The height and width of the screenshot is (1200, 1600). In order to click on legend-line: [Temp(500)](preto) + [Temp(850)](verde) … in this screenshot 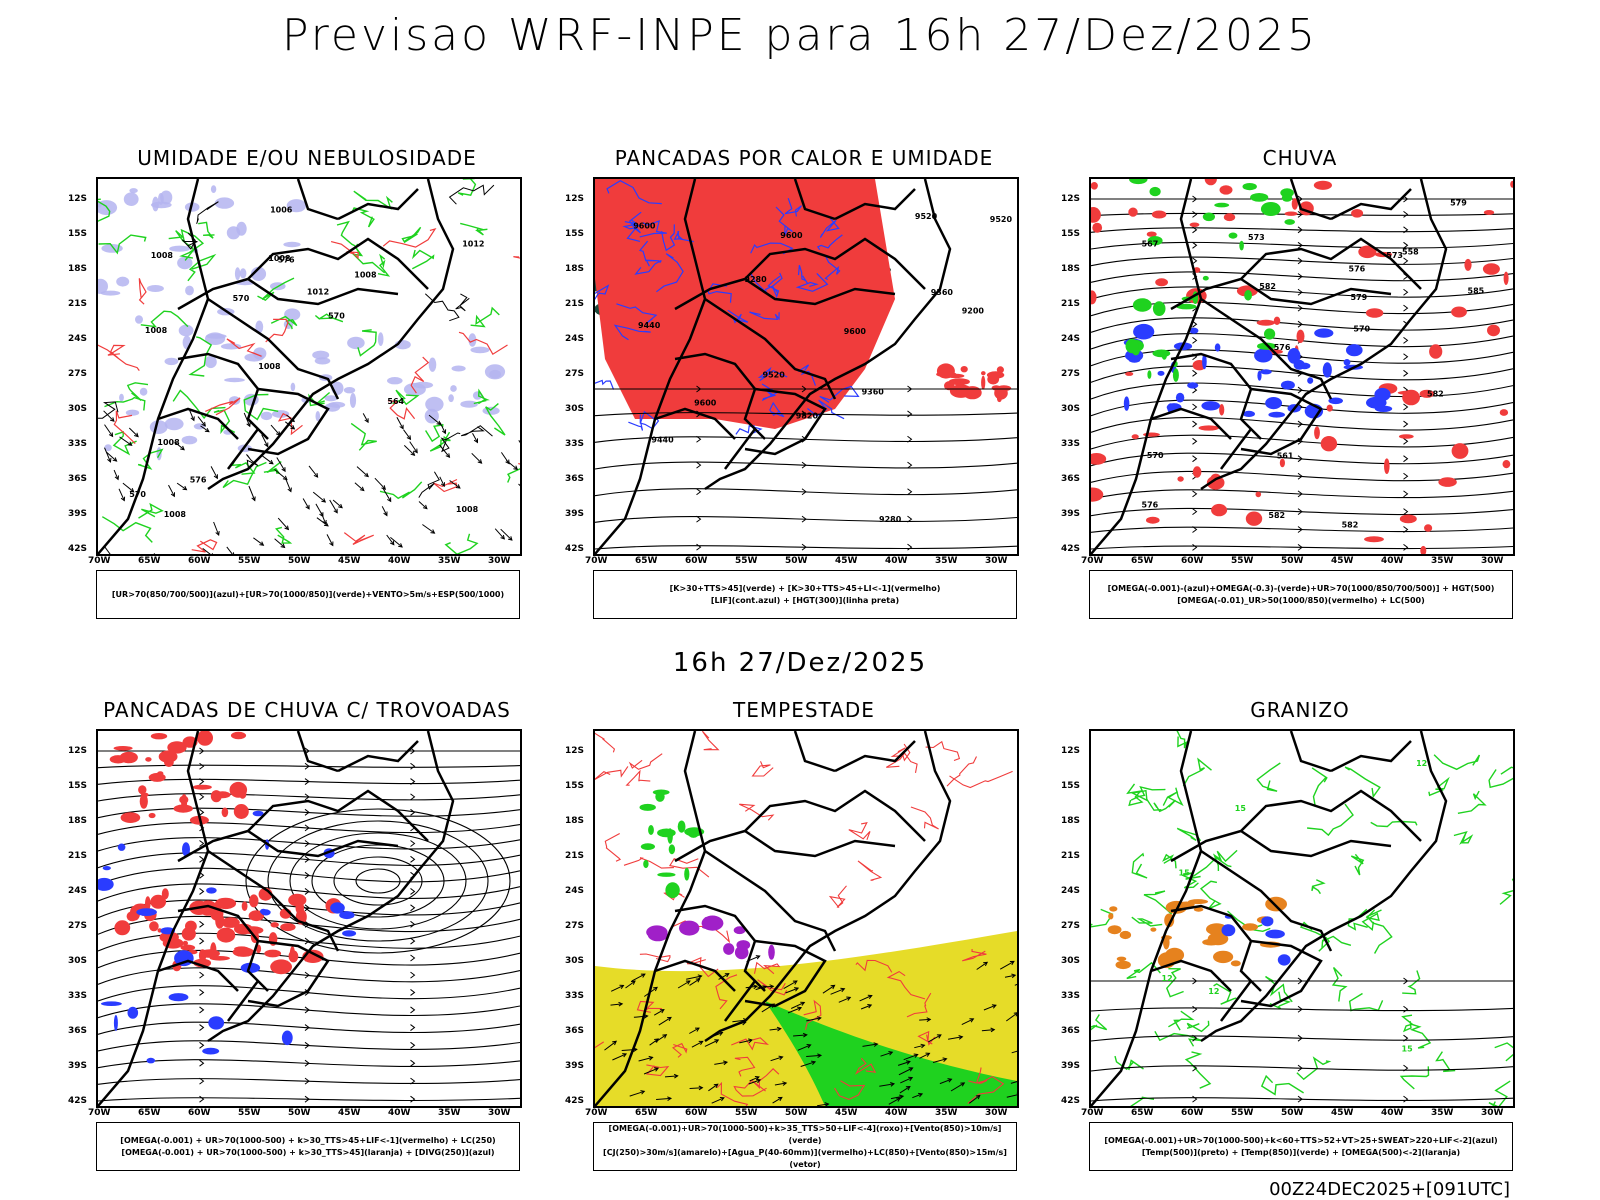, I will do `click(1301, 1152)`.